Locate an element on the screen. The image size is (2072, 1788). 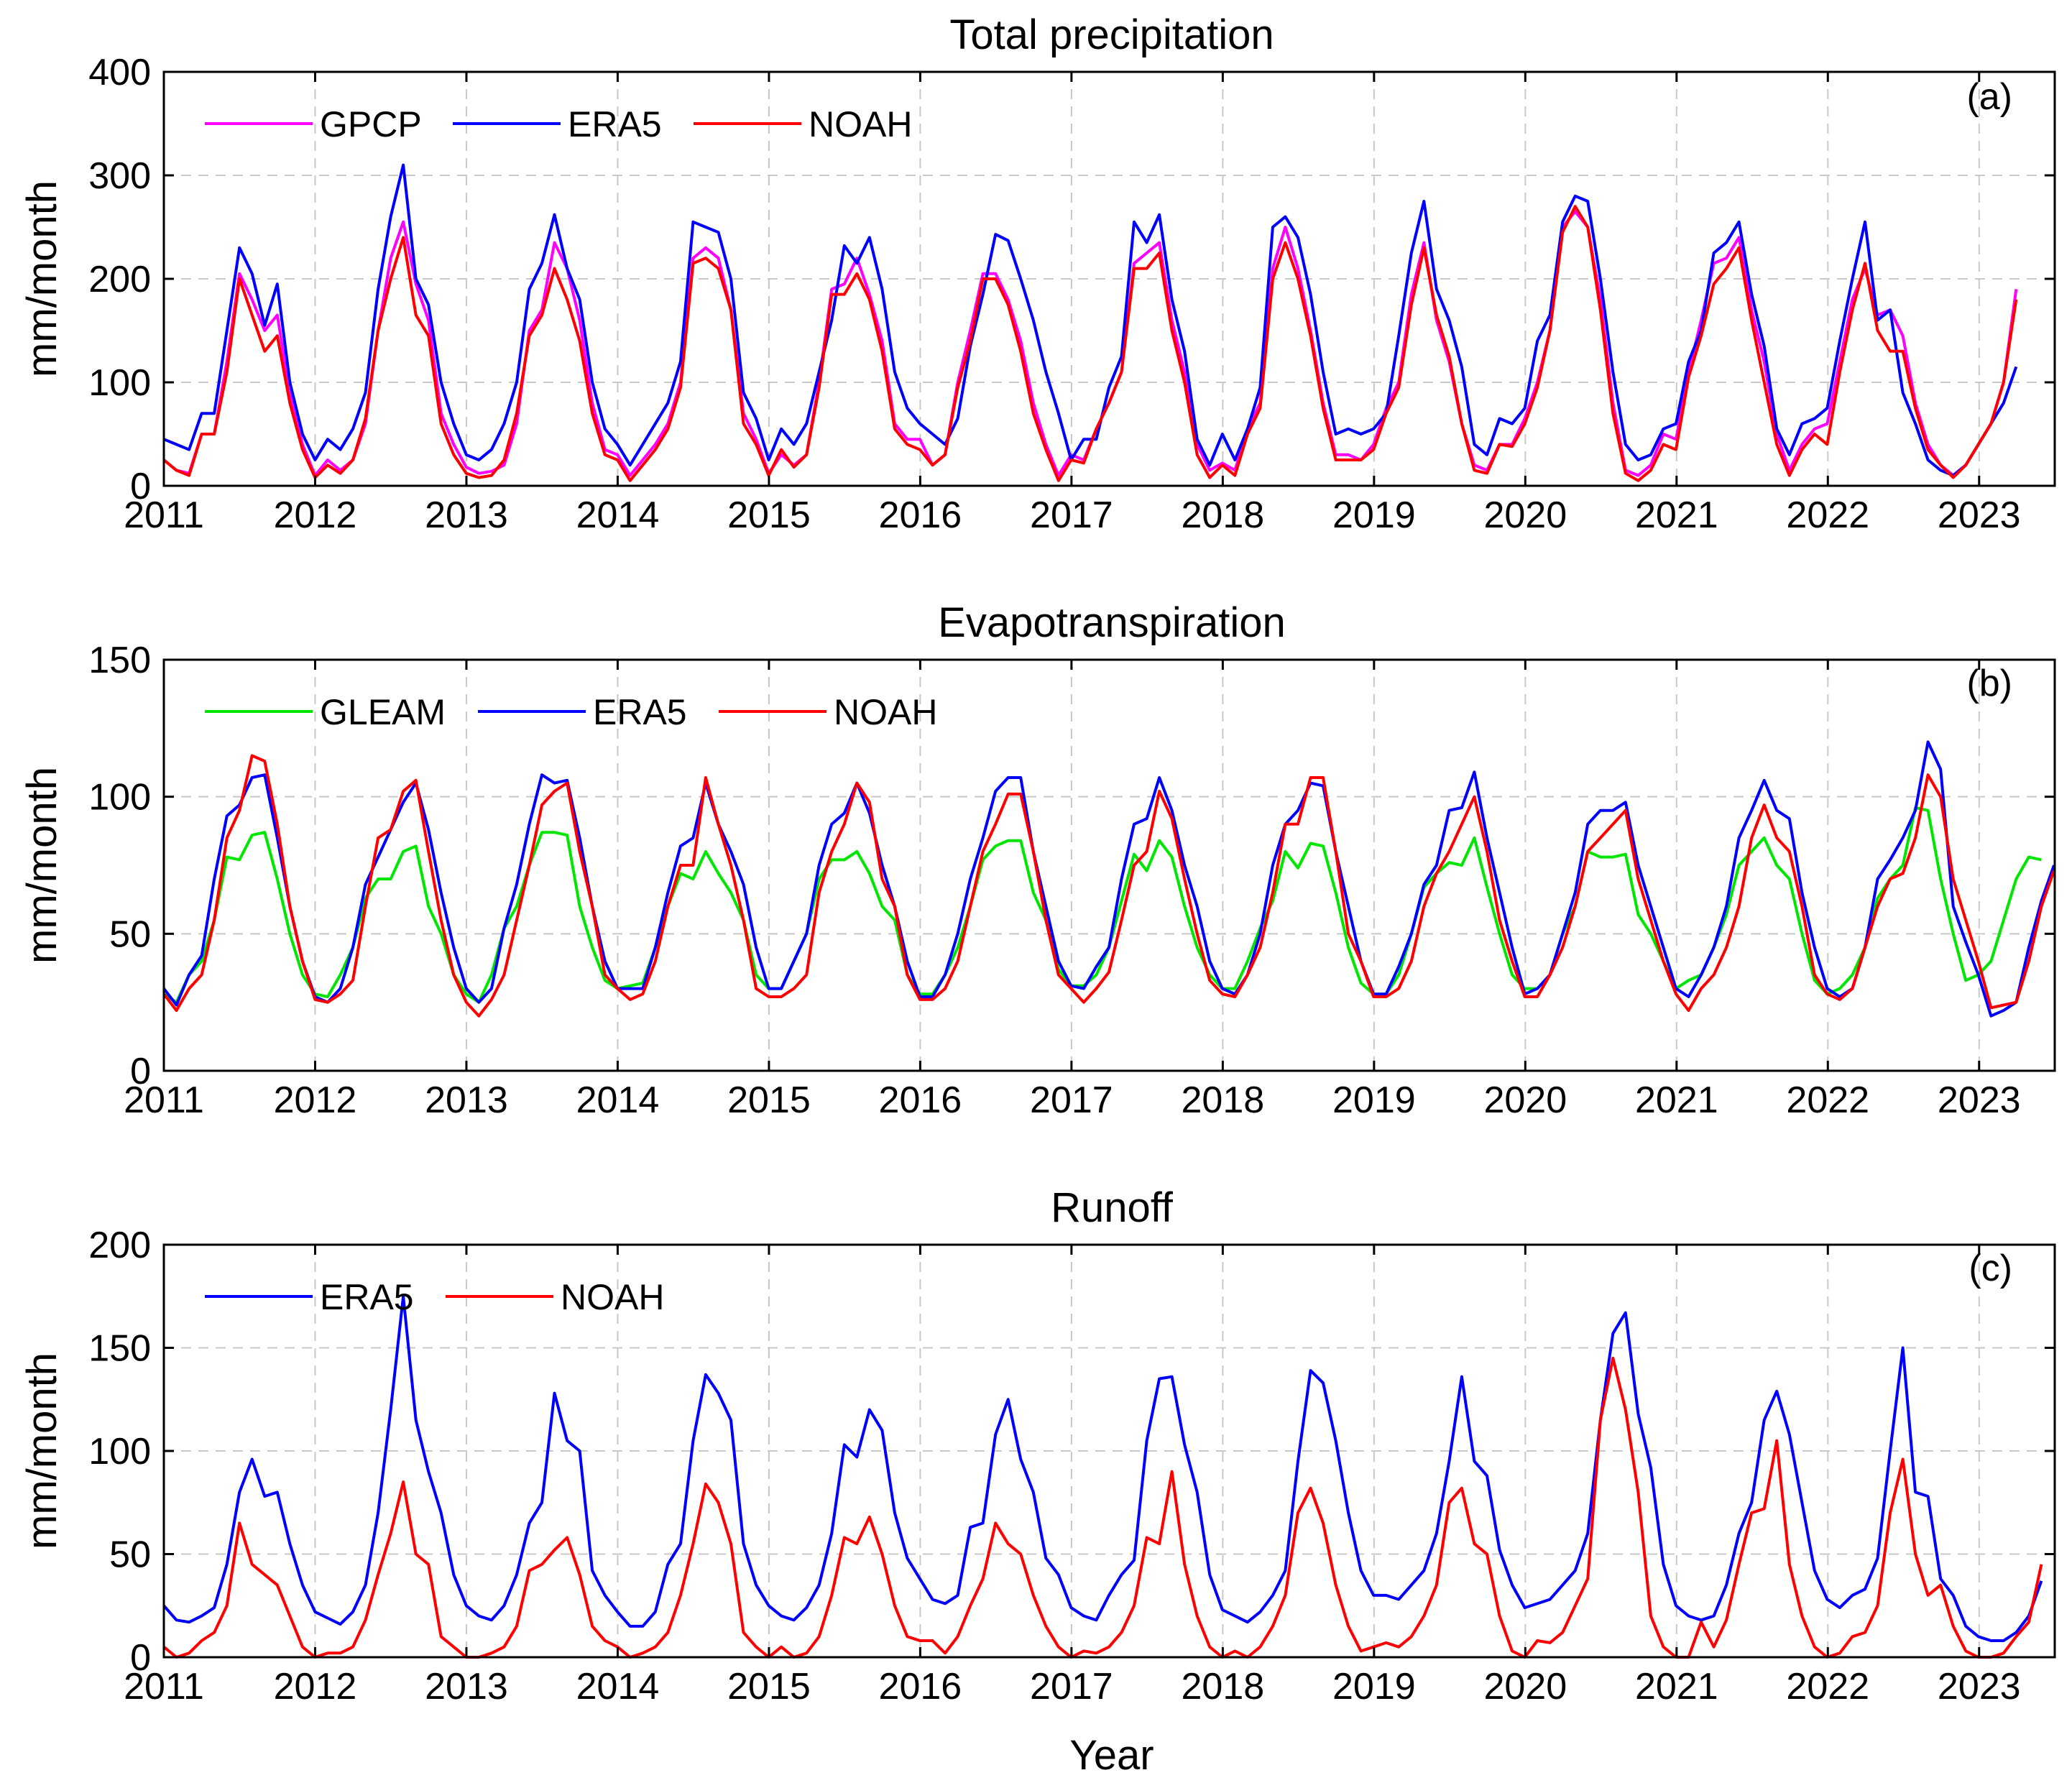
series-line-gleam is located at coordinates (1102, 905).